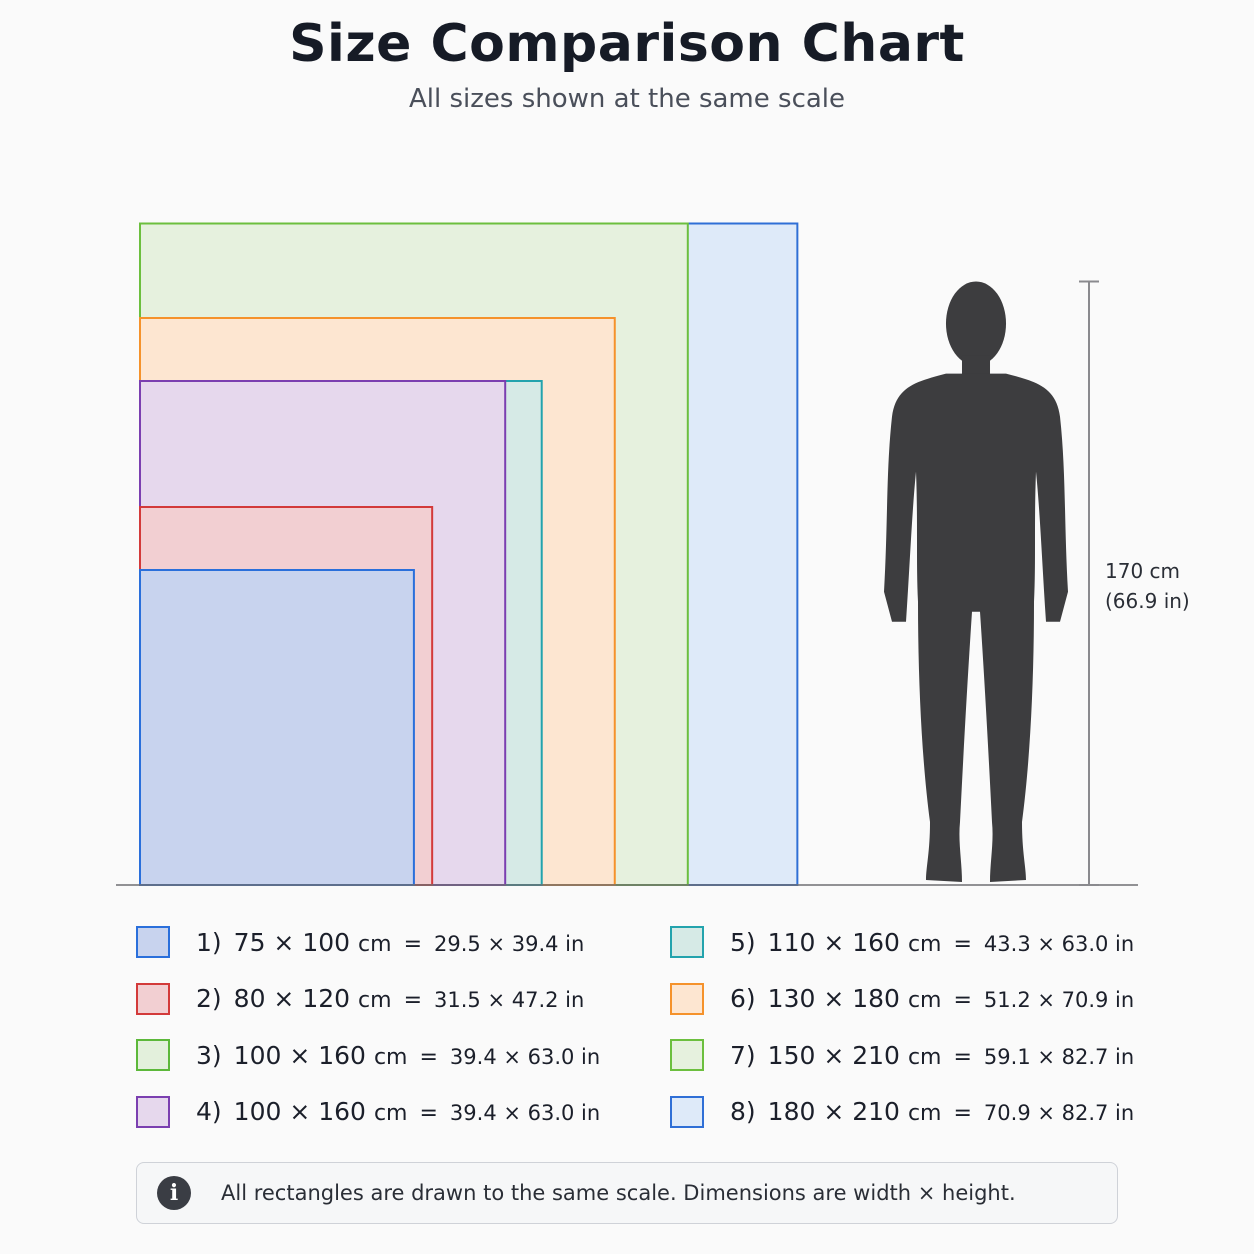 This screenshot has width=1254, height=1254. I want to click on legend-label-7: 7) 150 × 210 cm = 59.1 × 82.7 in, so click(932, 1055).